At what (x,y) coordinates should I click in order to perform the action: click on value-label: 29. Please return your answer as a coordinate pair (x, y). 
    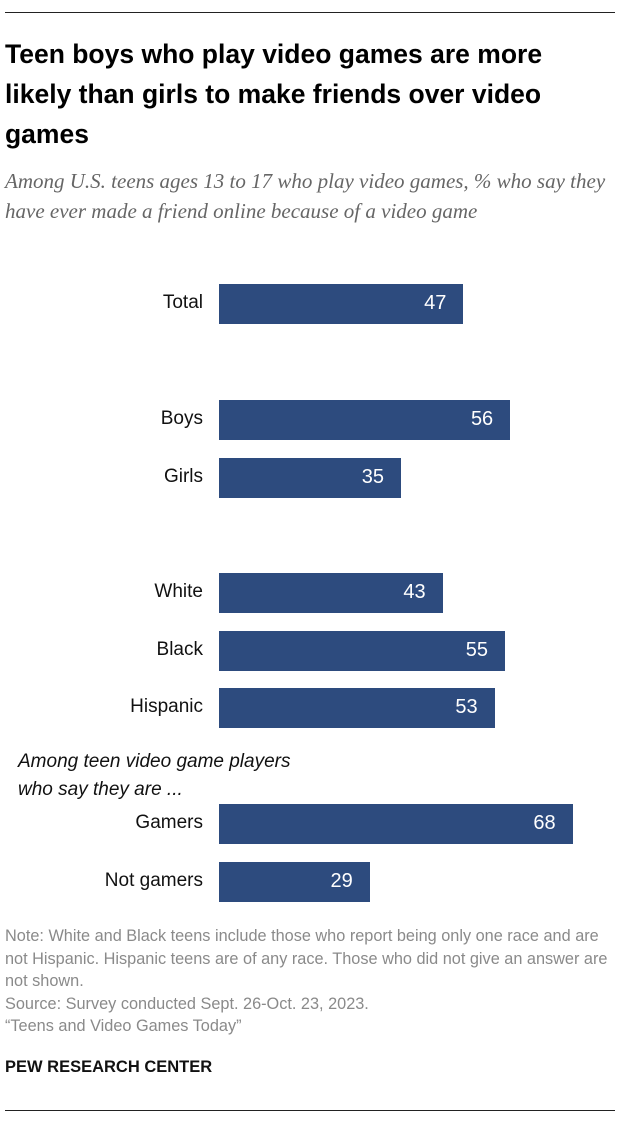
    Looking at the image, I should click on (341, 881).